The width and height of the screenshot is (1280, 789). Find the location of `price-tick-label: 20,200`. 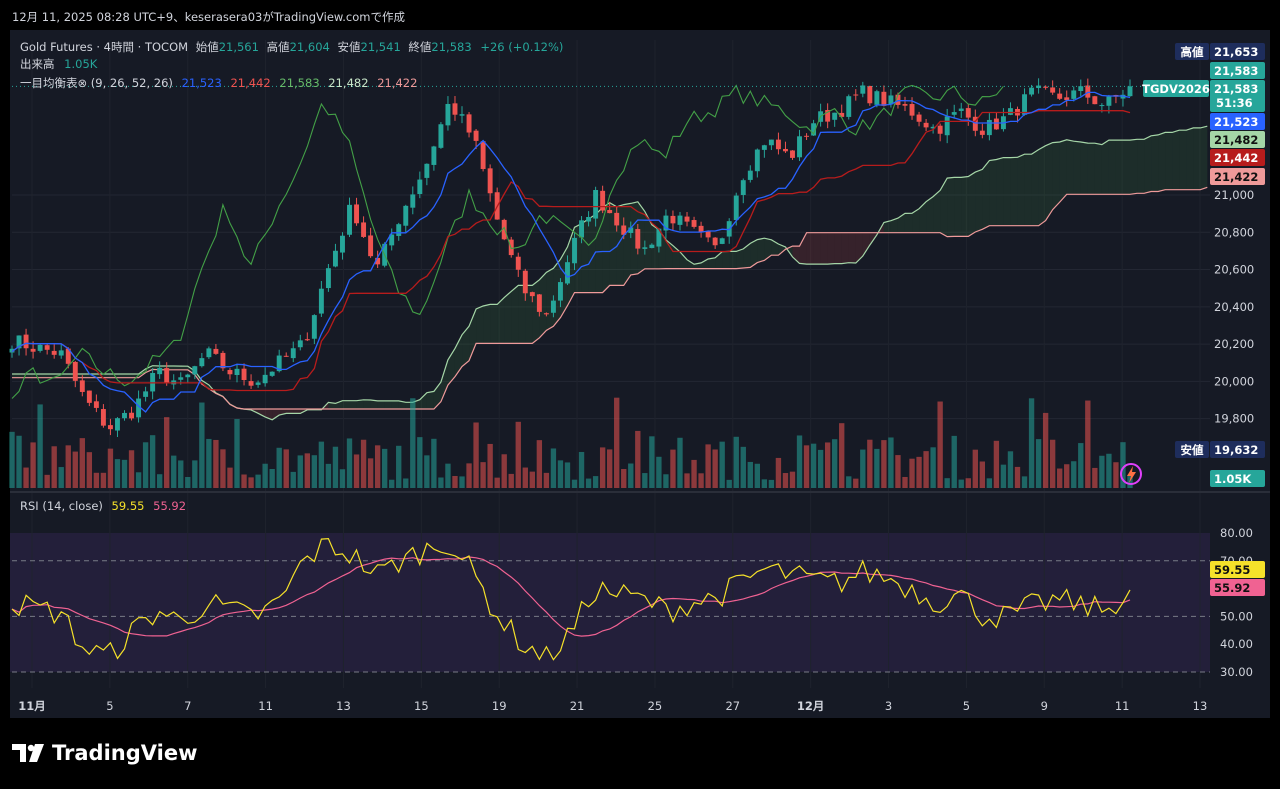

price-tick-label: 20,200 is located at coordinates (1234, 344).